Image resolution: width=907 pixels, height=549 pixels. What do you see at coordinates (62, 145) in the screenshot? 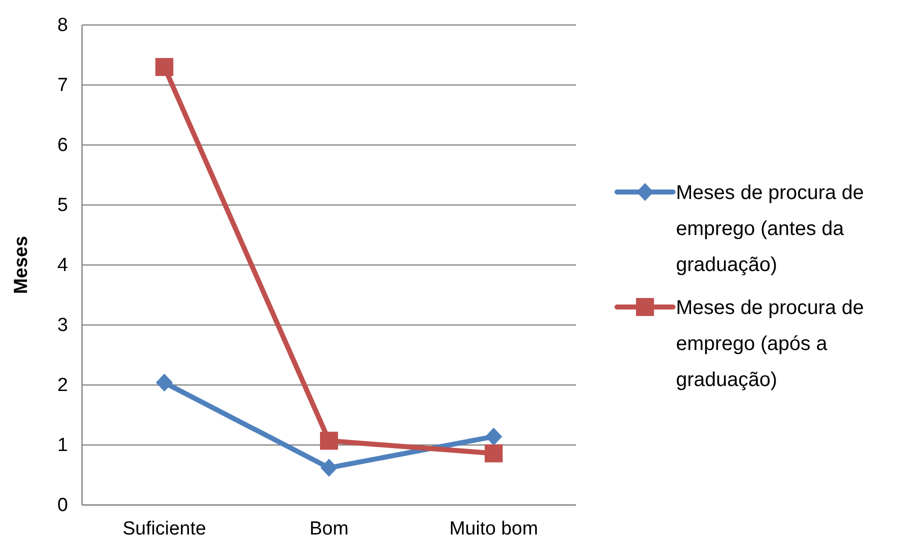
I see `y-tick-label: 6` at bounding box center [62, 145].